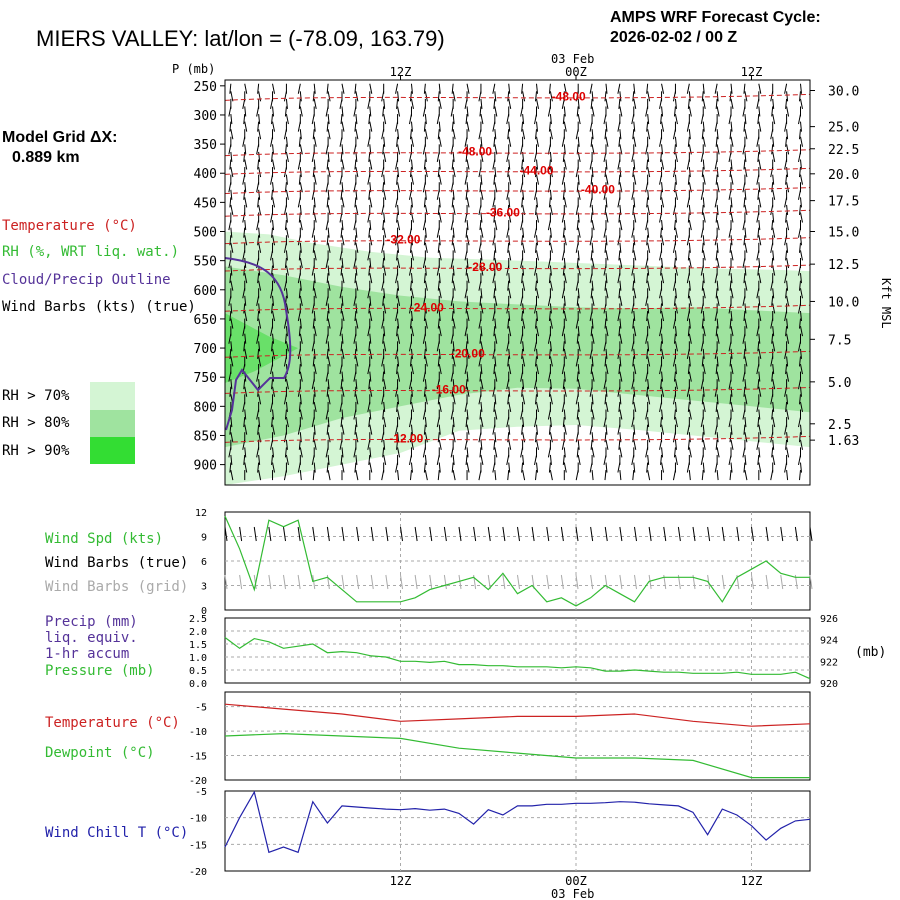  Describe the element at coordinates (36, 396) in the screenshot. I see `legend-rh70: RH > 70%` at that location.